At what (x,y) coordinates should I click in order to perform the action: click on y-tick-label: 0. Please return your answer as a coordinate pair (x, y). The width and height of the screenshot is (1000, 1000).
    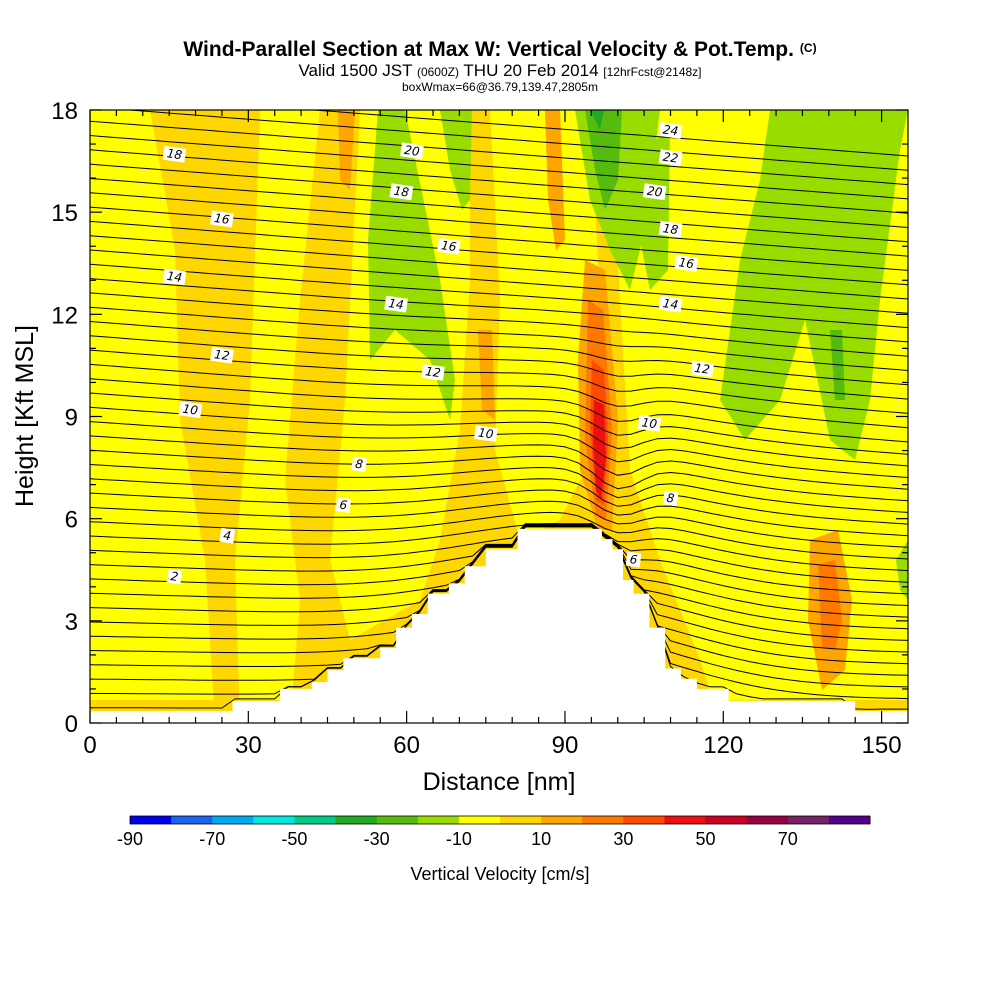
    Looking at the image, I should click on (71, 724).